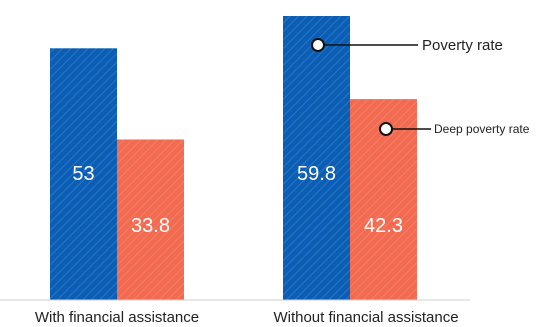 Image resolution: width=560 pixels, height=327 pixels. I want to click on value-label: 53, so click(83, 174).